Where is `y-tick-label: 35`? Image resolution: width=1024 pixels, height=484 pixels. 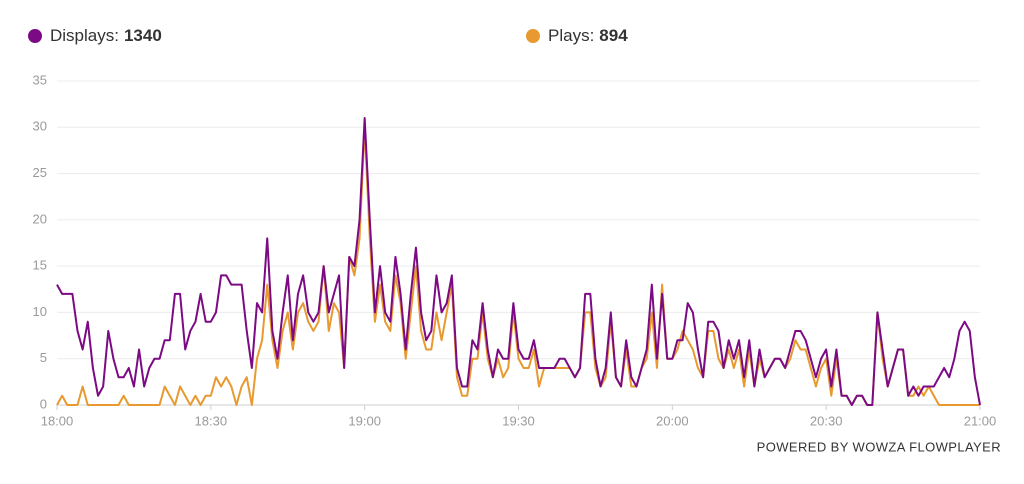
y-tick-label: 35 is located at coordinates (40, 79).